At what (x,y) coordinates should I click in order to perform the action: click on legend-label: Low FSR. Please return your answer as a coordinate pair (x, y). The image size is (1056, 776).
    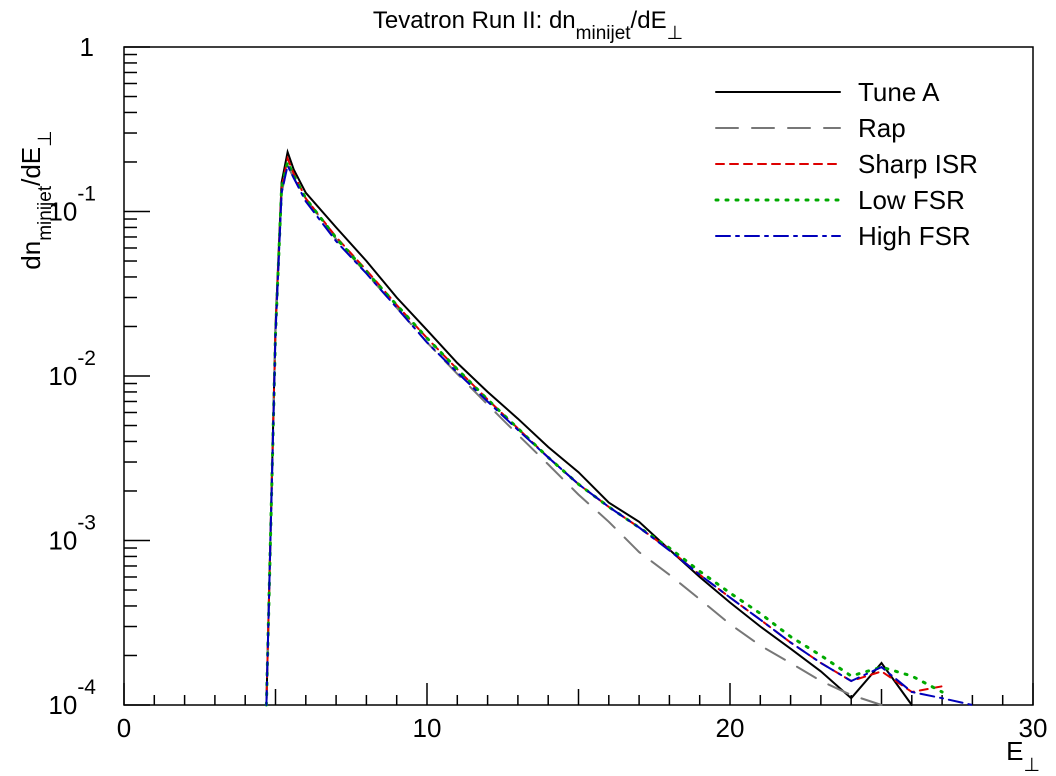
    Looking at the image, I should click on (911, 200).